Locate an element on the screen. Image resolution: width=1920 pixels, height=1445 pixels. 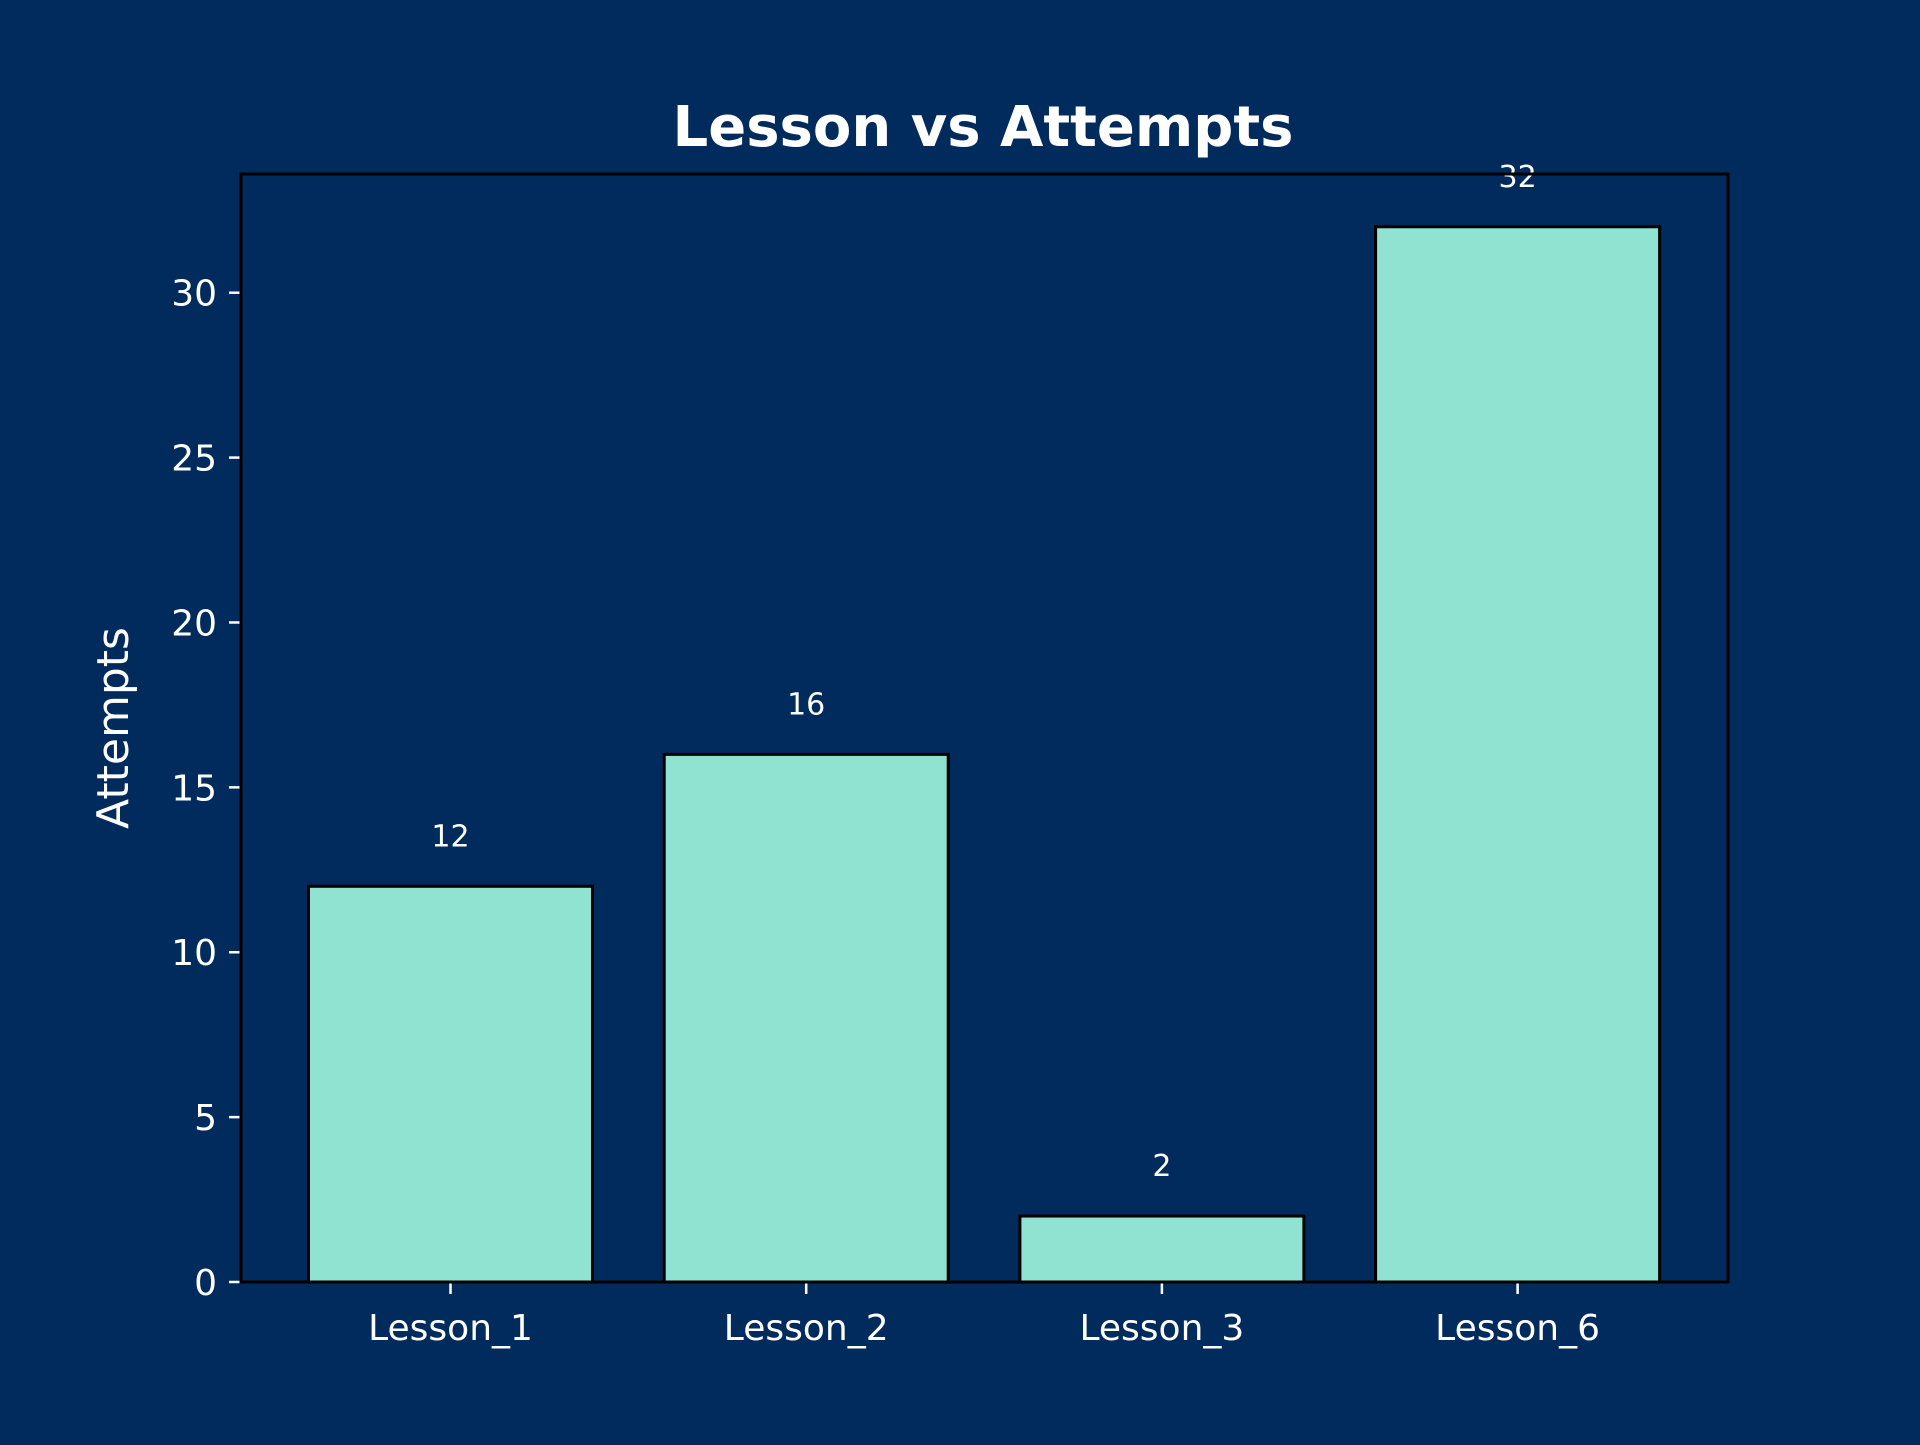
x-tick-label: Lesson_3 is located at coordinates (1161, 1328).